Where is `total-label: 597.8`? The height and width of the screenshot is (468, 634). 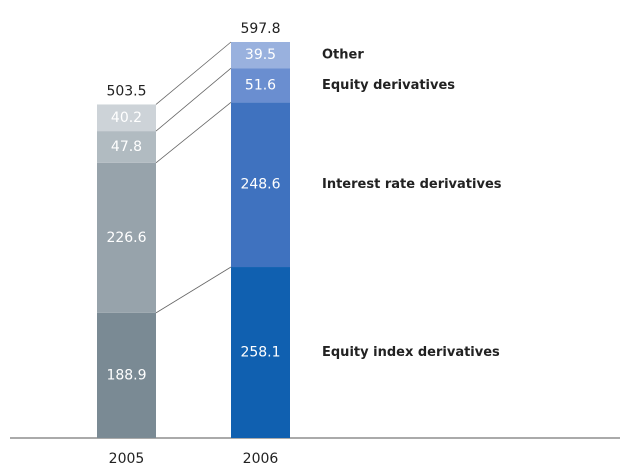
total-label: 597.8 is located at coordinates (260, 29).